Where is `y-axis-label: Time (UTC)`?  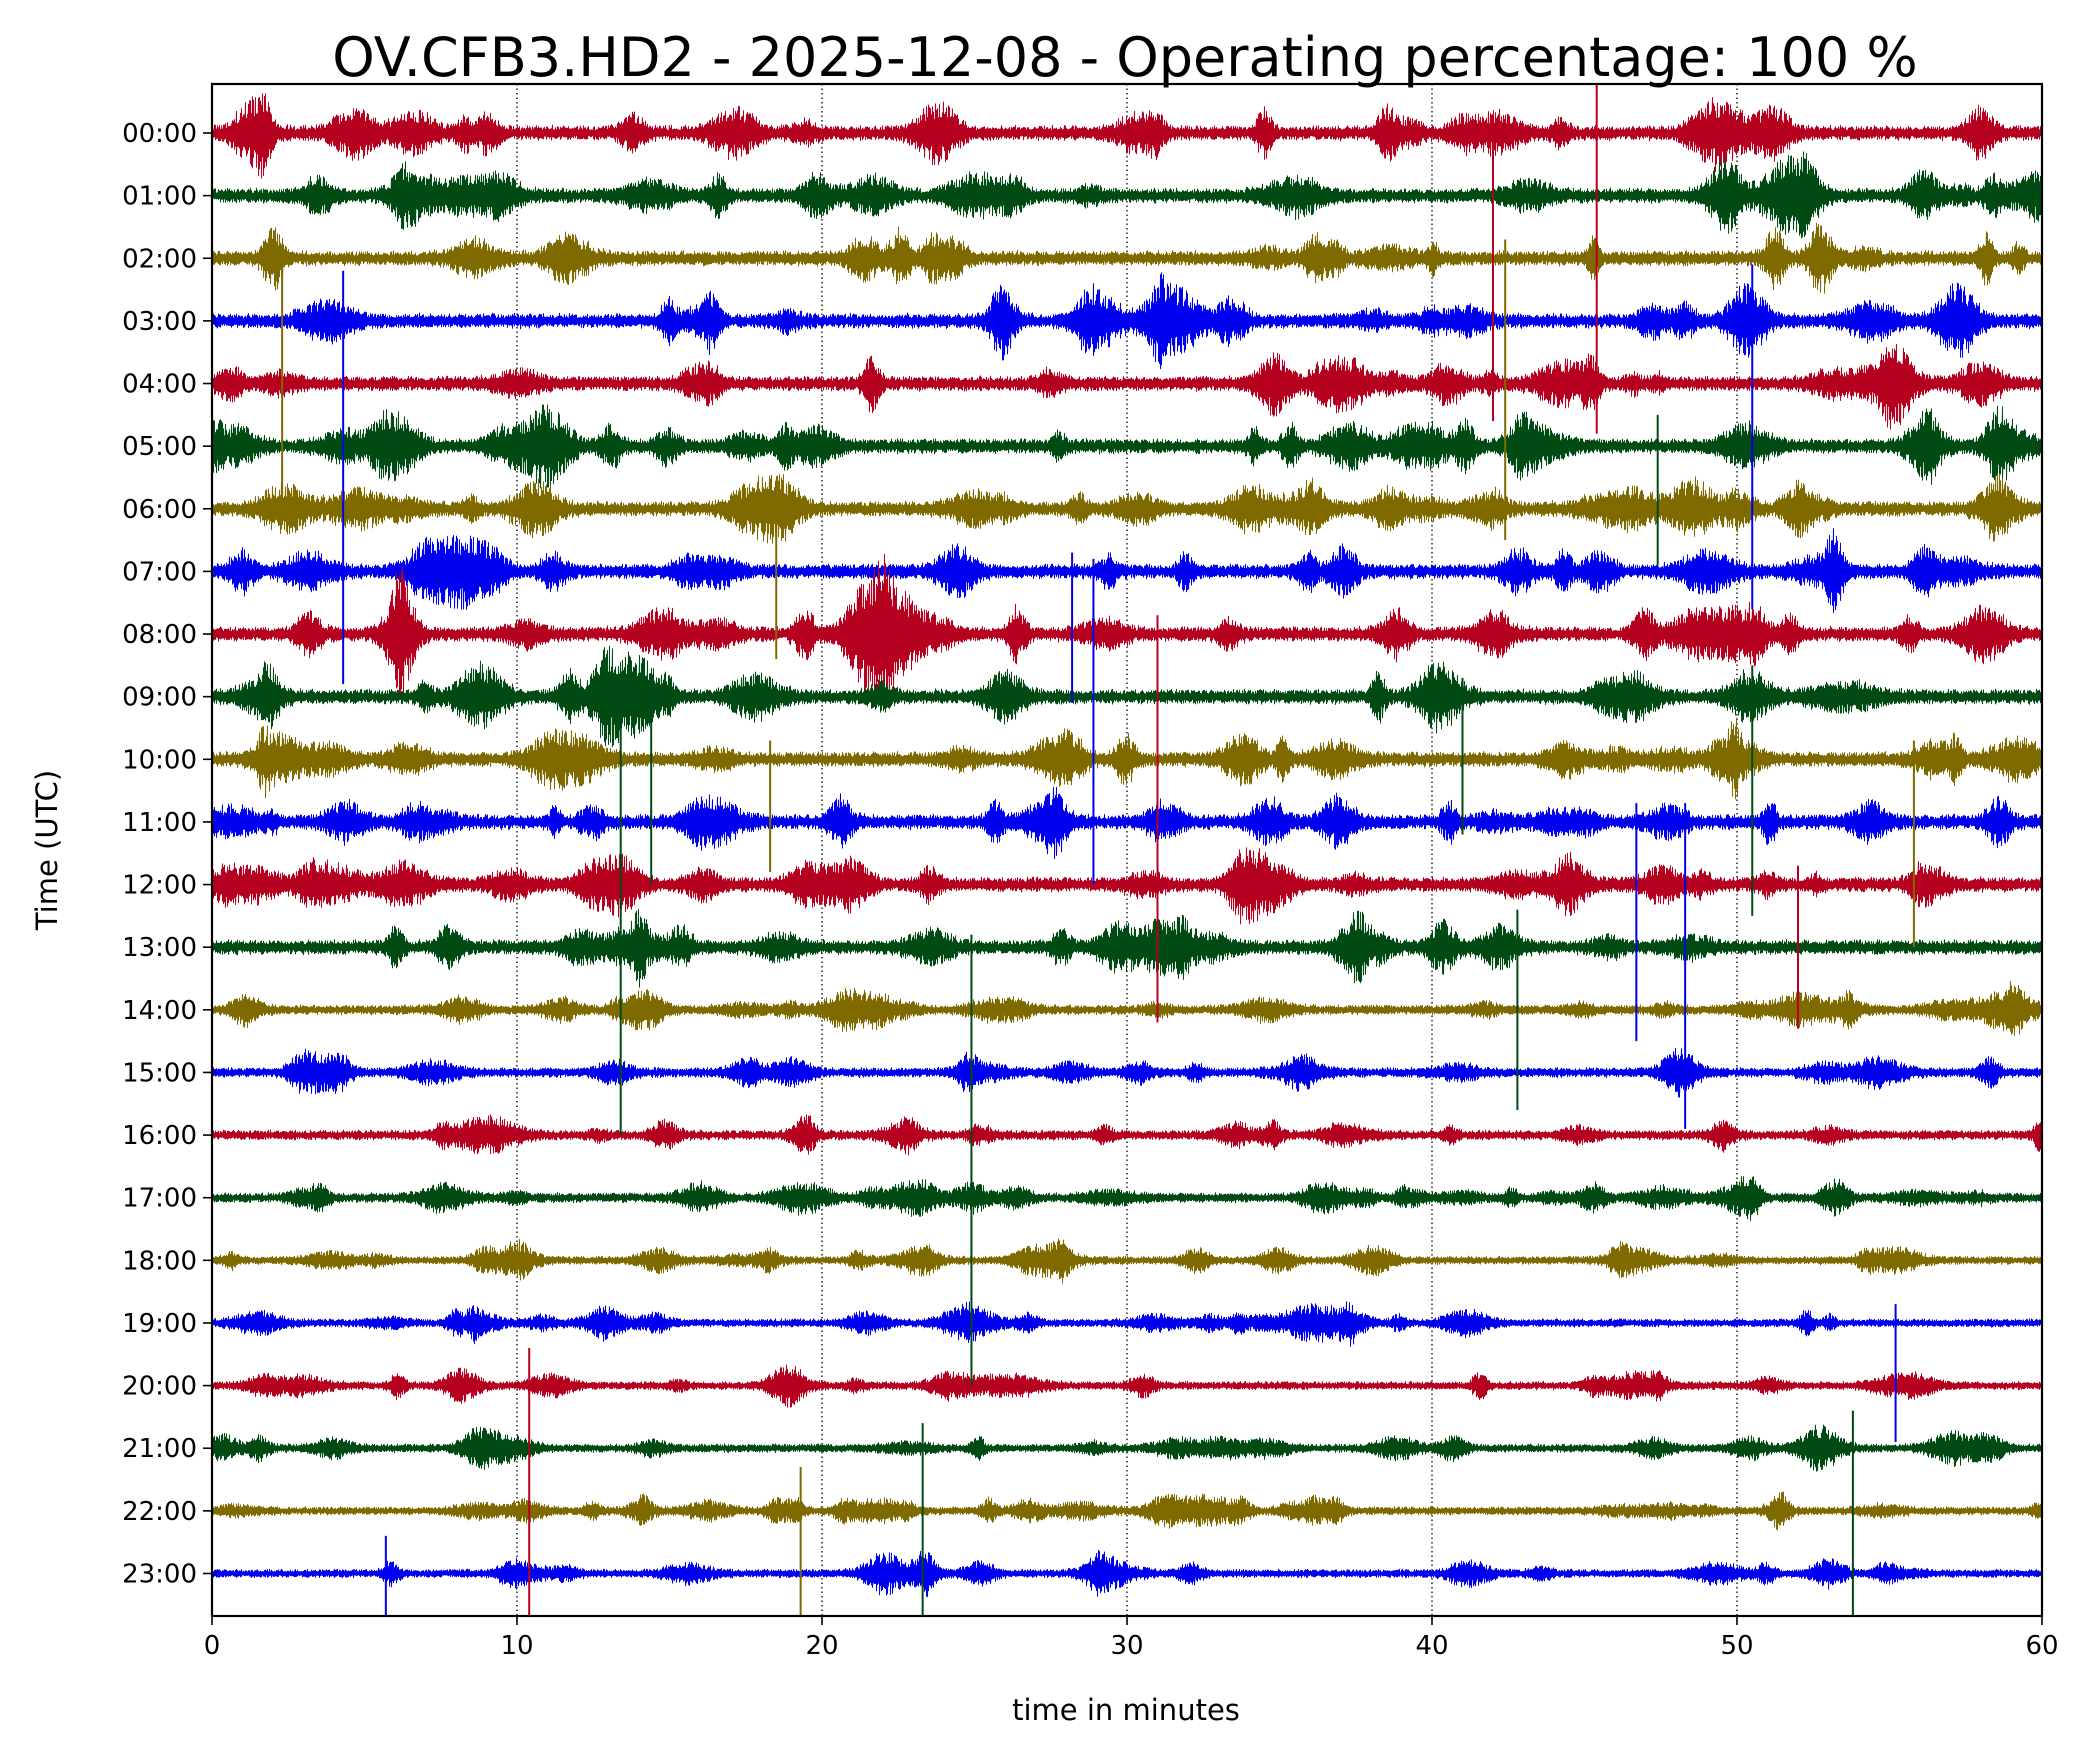 y-axis-label: Time (UTC) is located at coordinates (47, 850).